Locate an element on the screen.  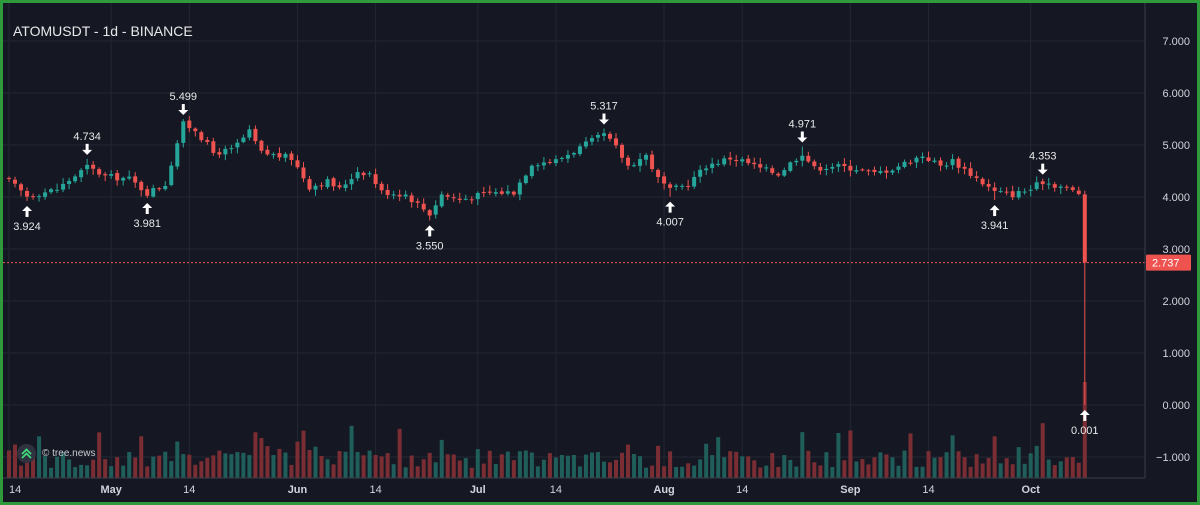
price-tick-label: 3.000 is located at coordinates (1176, 250).